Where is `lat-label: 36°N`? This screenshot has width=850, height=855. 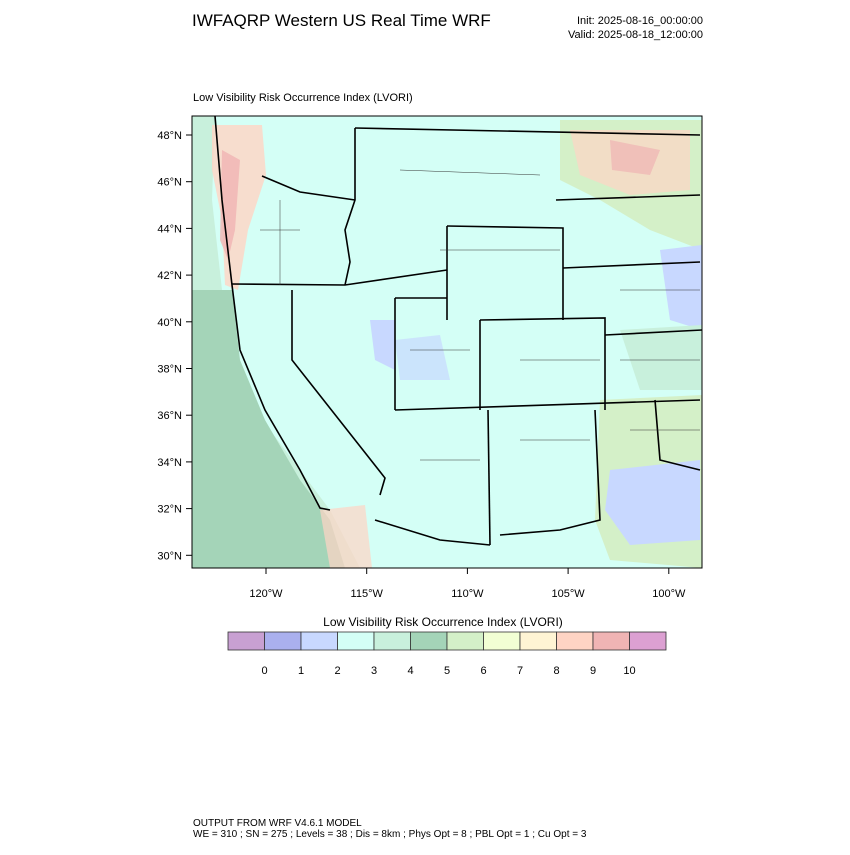 lat-label: 36°N is located at coordinates (169, 416).